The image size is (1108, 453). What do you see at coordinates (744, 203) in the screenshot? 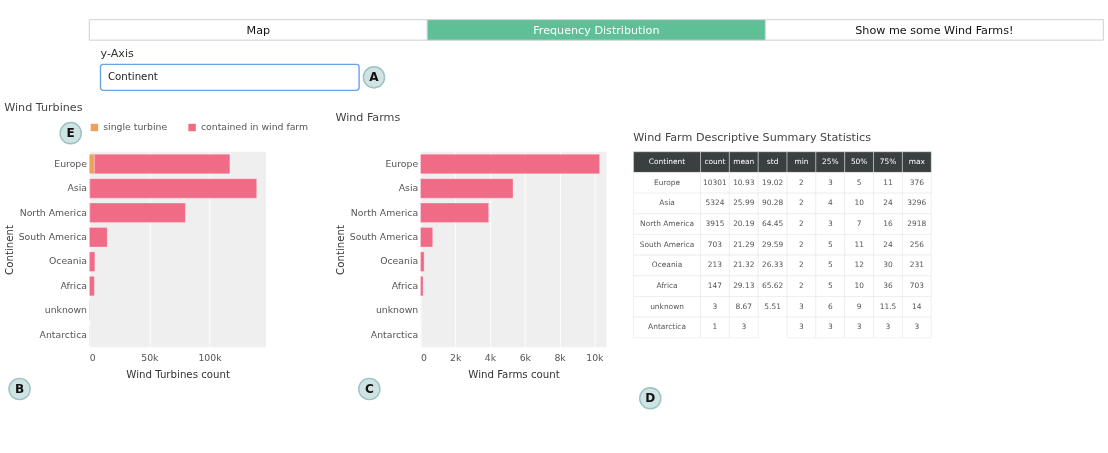
I see `data-label: 25.99` at bounding box center [744, 203].